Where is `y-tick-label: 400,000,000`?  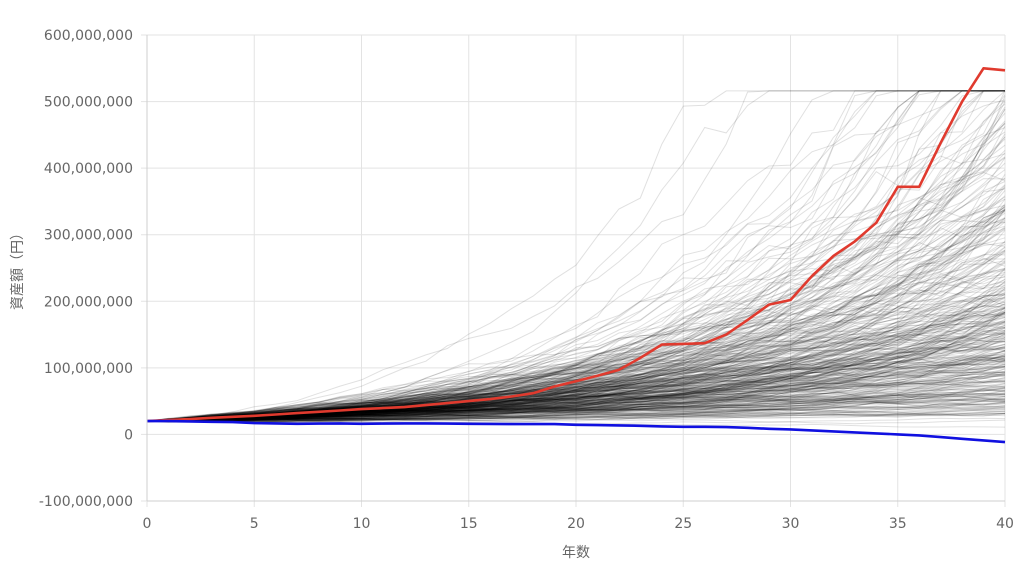
y-tick-label: 400,000,000 is located at coordinates (88, 169).